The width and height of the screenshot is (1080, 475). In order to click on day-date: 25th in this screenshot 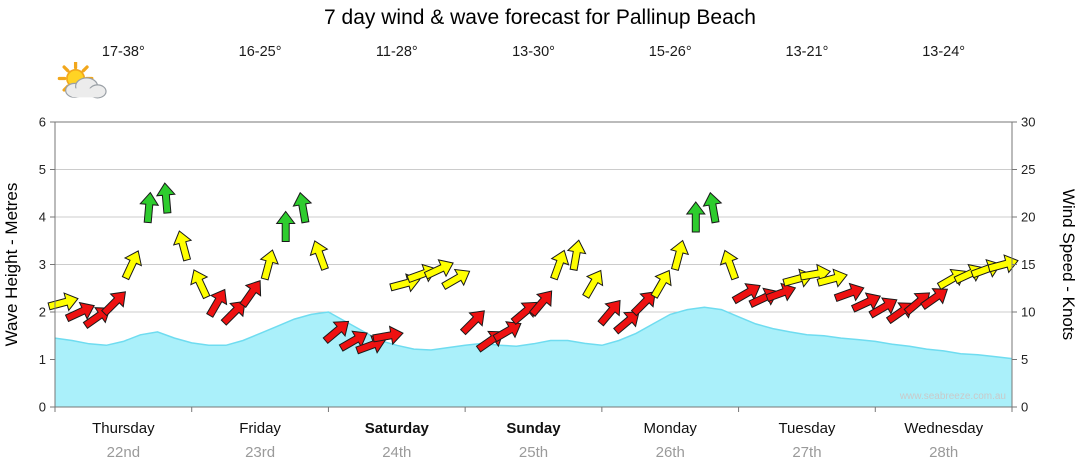, I will do `click(533, 452)`.